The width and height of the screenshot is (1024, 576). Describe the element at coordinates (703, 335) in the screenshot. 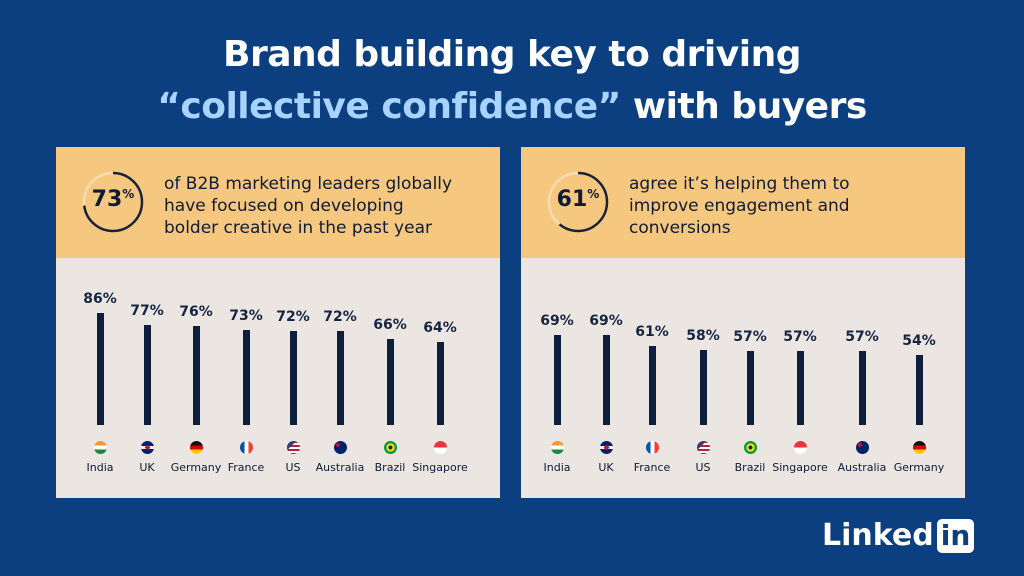

I see `value-label: 58%` at that location.